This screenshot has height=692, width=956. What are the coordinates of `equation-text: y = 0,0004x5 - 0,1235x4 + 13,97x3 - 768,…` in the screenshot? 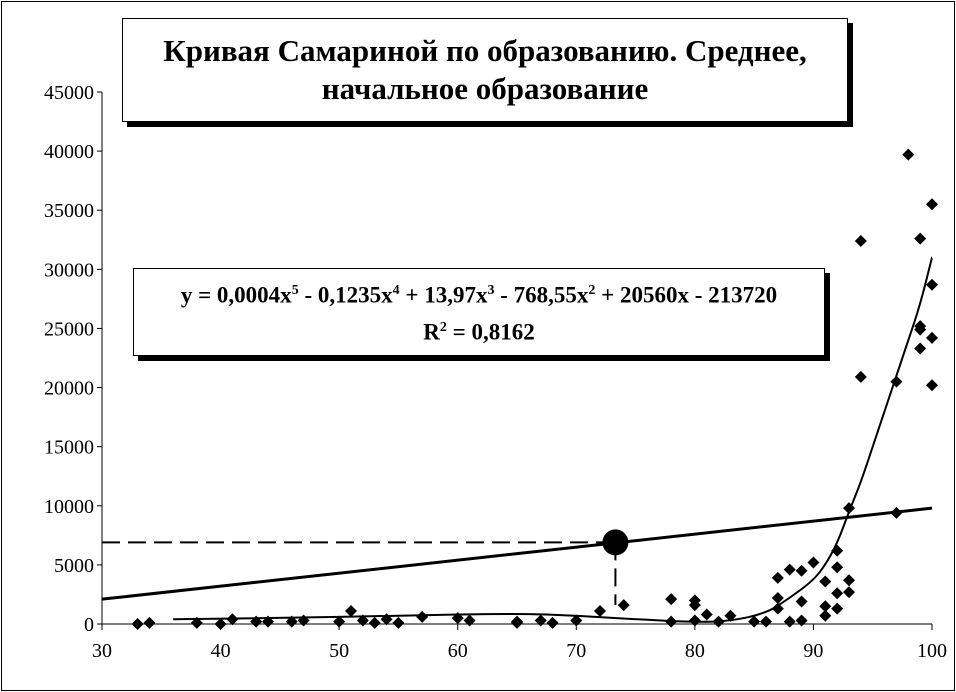 It's located at (479, 295).